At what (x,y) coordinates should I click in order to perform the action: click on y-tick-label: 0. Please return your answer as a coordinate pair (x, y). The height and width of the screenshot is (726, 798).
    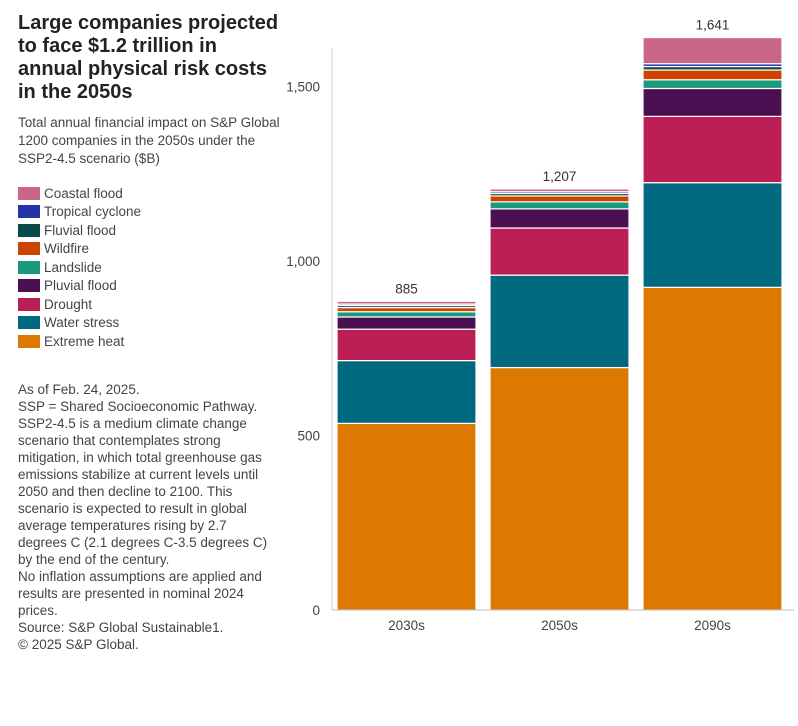
    Looking at the image, I should click on (316, 610).